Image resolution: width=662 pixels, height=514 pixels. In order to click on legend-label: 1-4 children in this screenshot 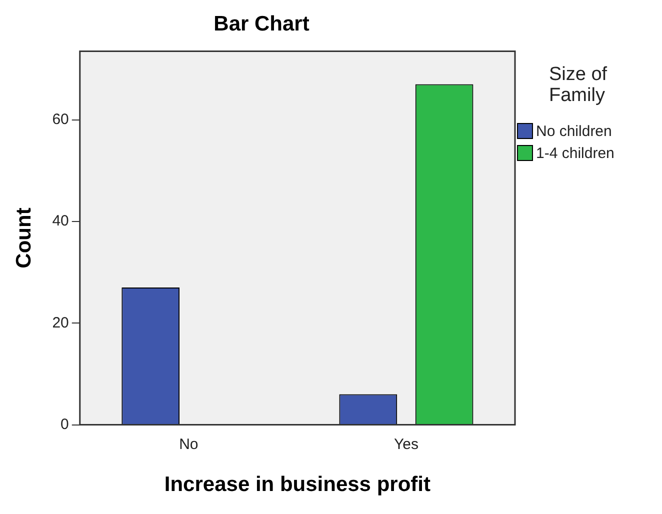, I will do `click(575, 153)`.